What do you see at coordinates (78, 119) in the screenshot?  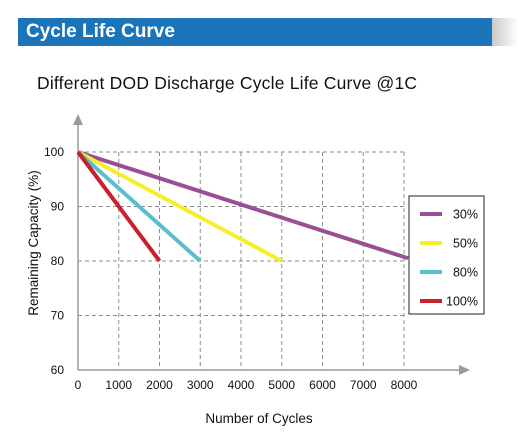 I see `y-axis-arrow` at bounding box center [78, 119].